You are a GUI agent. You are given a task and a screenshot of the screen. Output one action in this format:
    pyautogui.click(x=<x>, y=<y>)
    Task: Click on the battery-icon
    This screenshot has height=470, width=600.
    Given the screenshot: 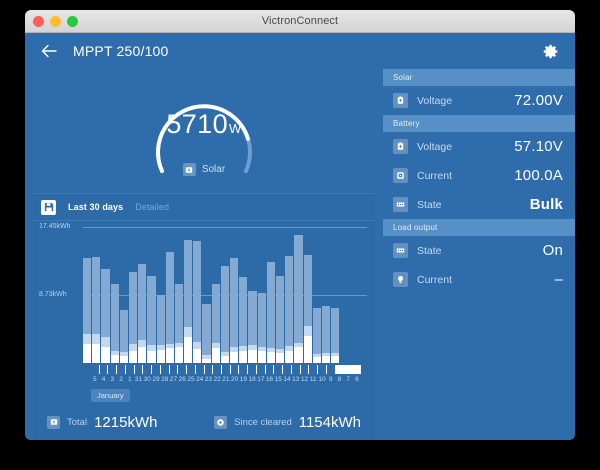 What is the action you would take?
    pyautogui.click(x=400, y=146)
    